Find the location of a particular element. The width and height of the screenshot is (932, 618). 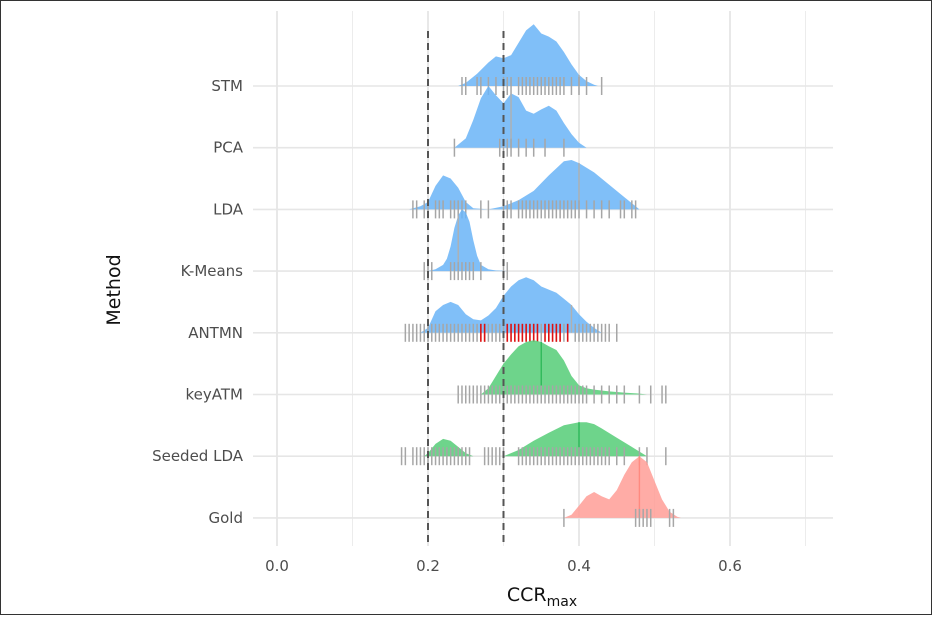

y-tick-label: PCA is located at coordinates (228, 148).